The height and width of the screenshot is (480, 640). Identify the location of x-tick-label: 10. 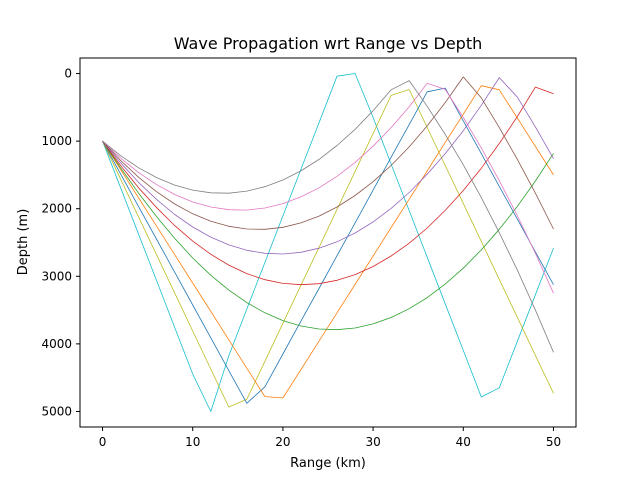
(192, 442).